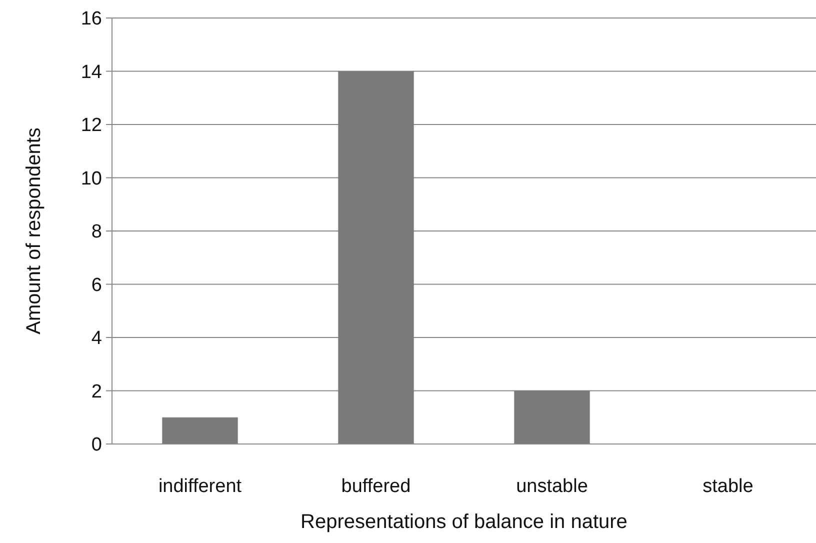 This screenshot has width=816, height=543. Describe the element at coordinates (728, 486) in the screenshot. I see `x-tick-label: stable` at that location.